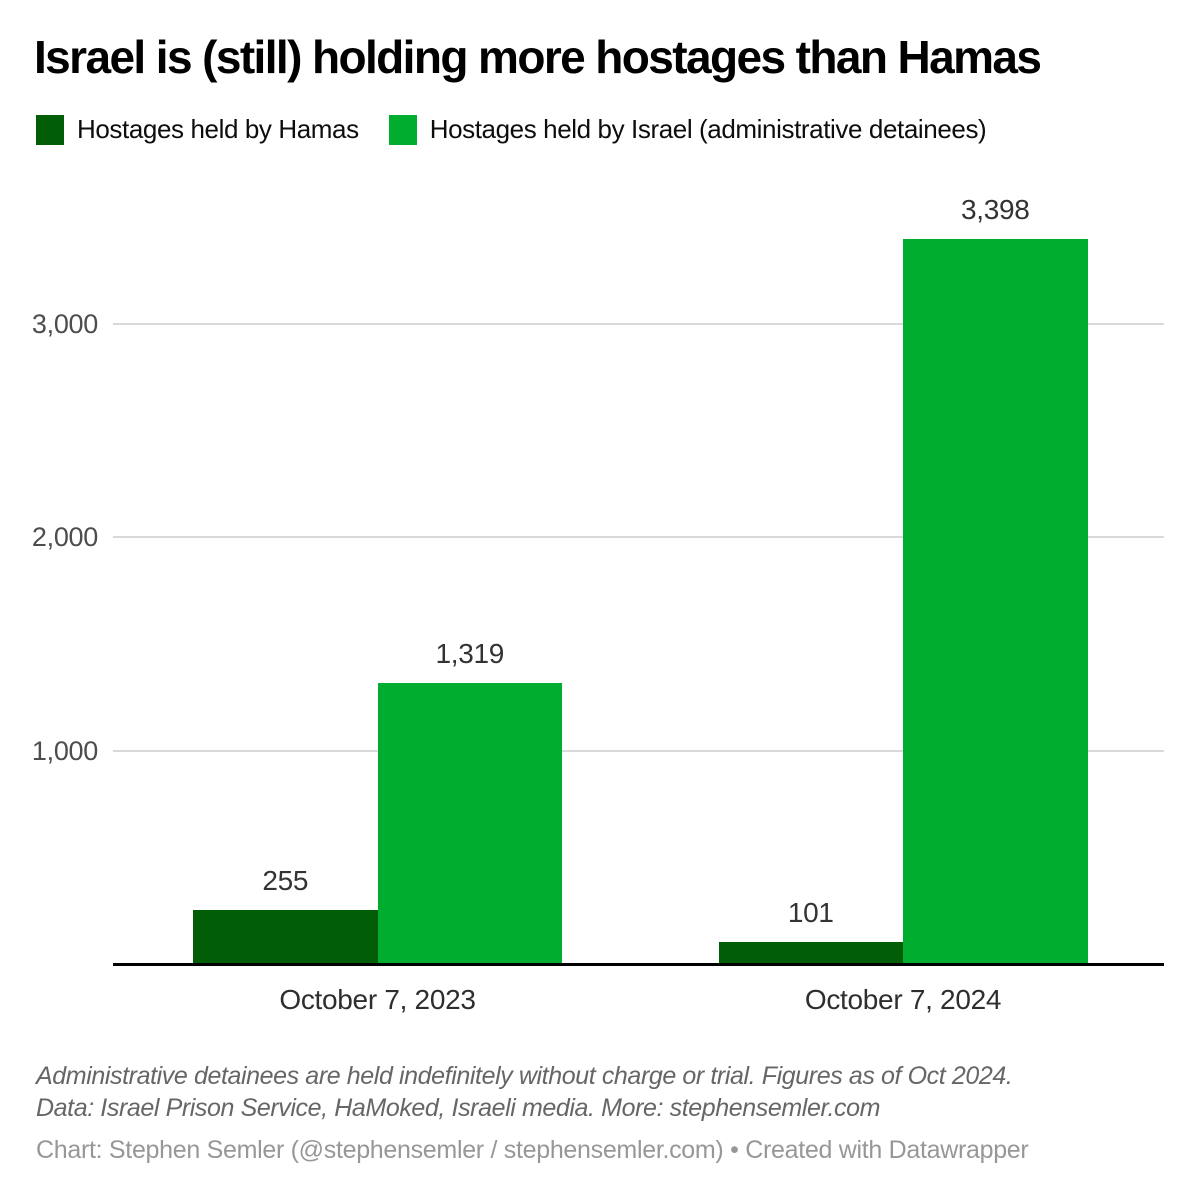 This screenshot has height=1200, width=1200. I want to click on bar-israel-2023, so click(469, 823).